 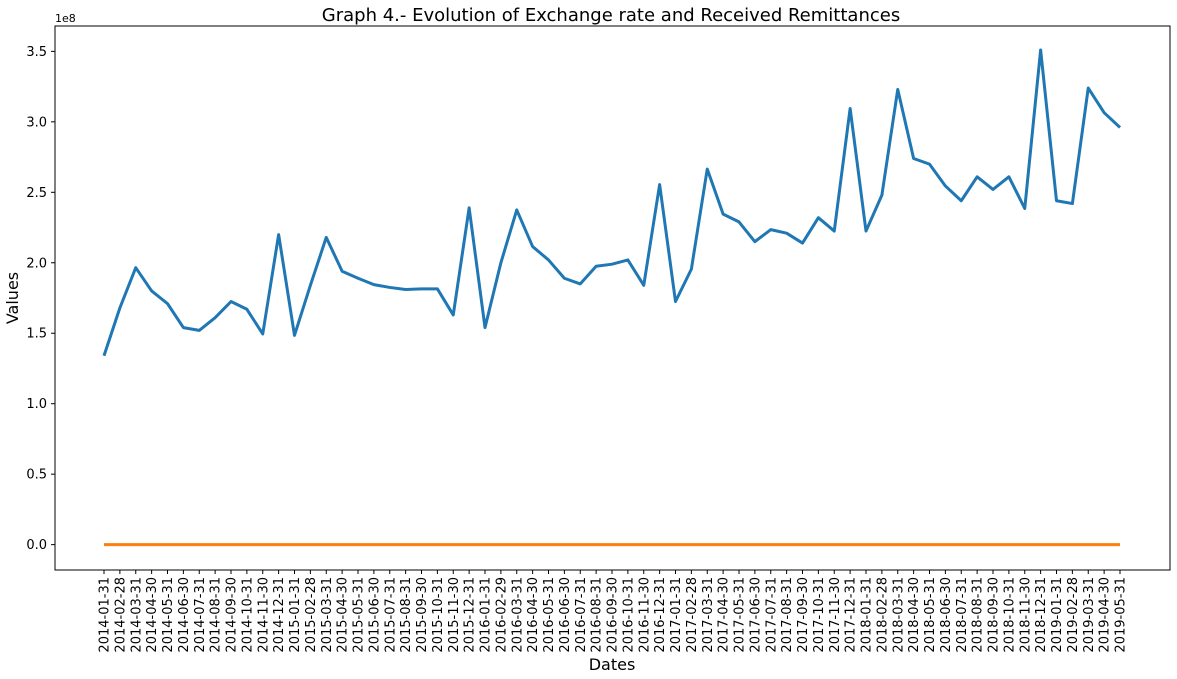 I want to click on x-tick-label: 2018-06-30, so click(x=946, y=615).